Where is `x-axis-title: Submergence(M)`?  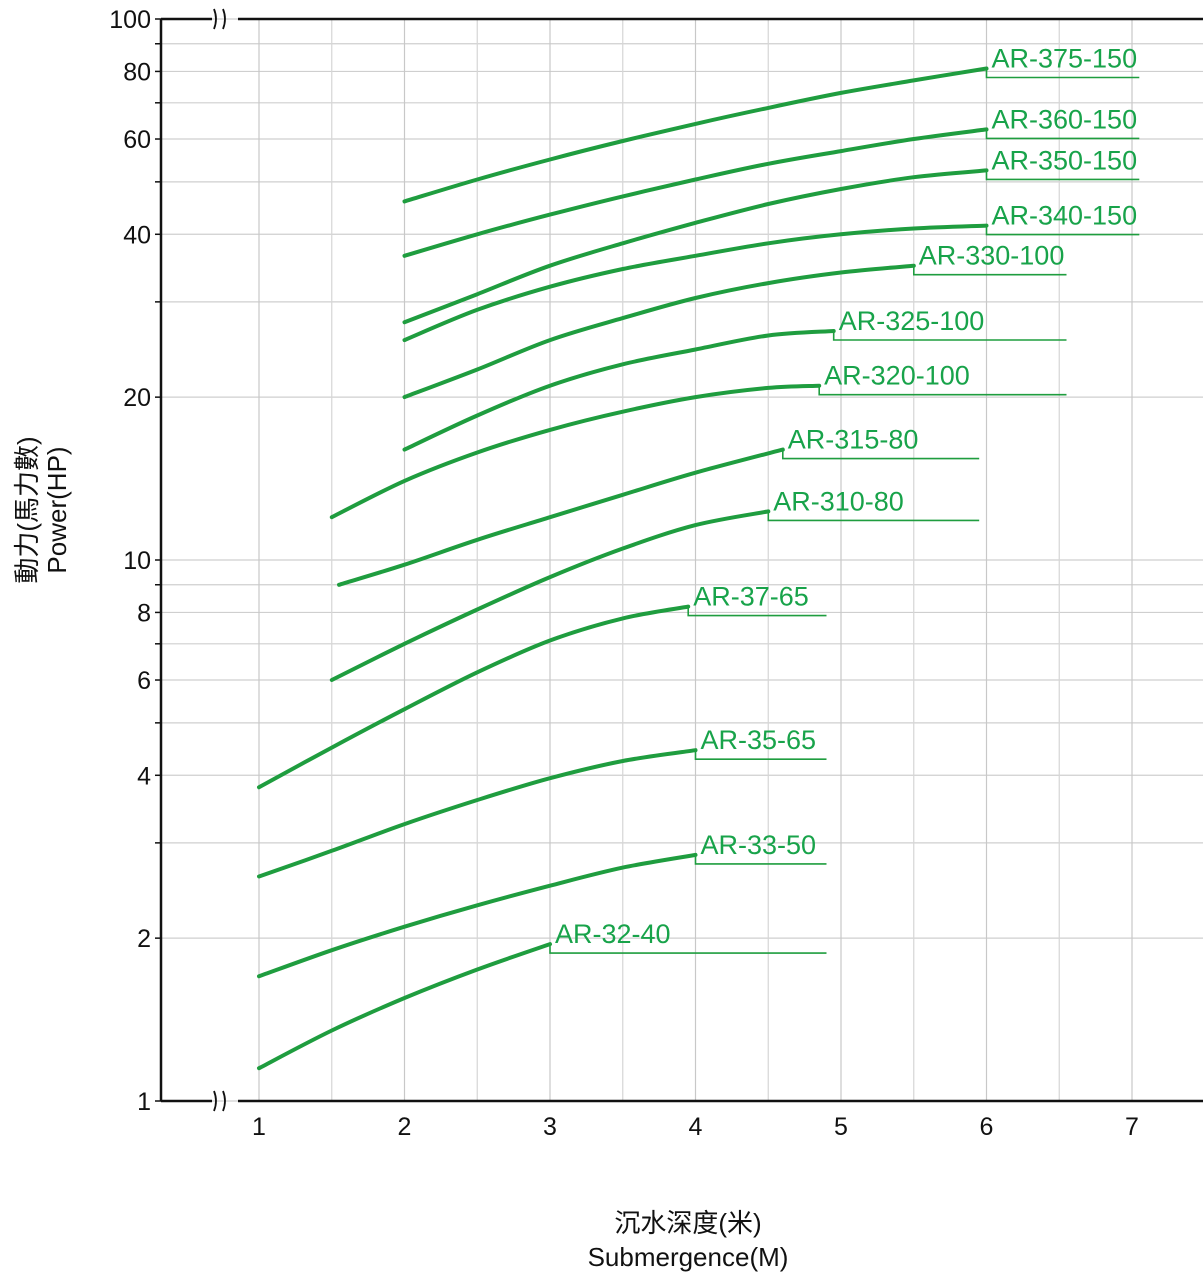
x-axis-title: Submergence(M) is located at coordinates (688, 1257).